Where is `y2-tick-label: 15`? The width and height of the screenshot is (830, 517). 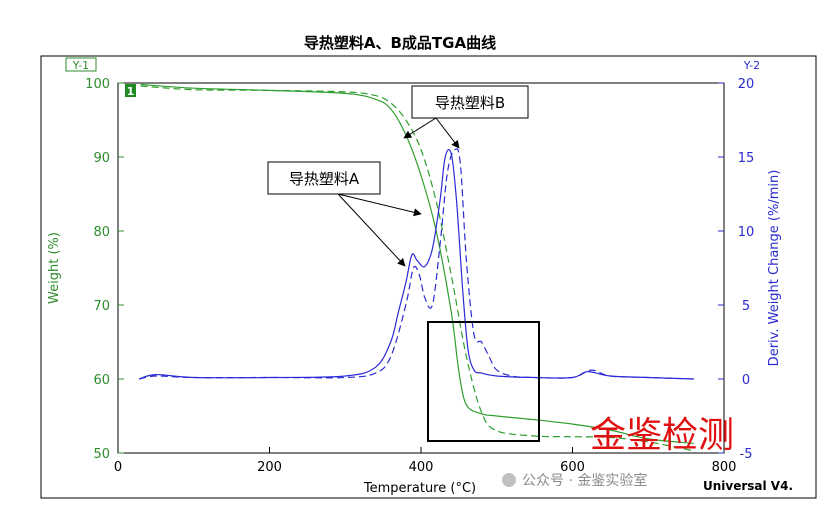
y2-tick-label: 15 is located at coordinates (746, 158).